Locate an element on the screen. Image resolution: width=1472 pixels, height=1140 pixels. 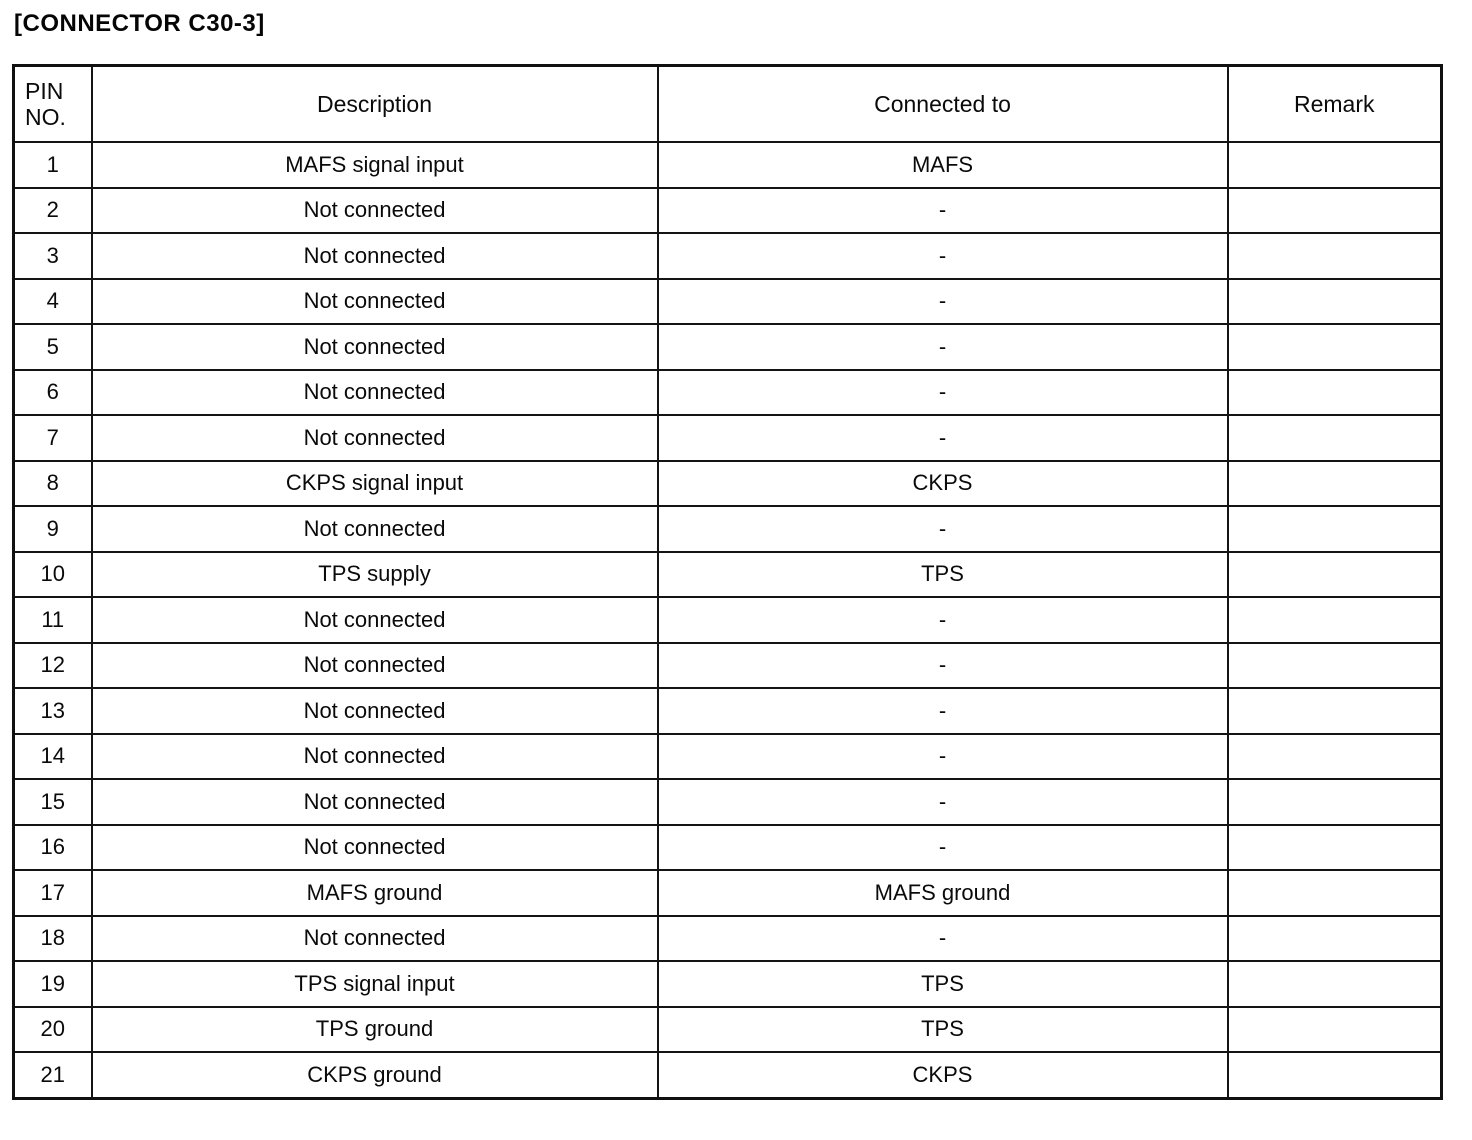
description-cell: TPS supply is located at coordinates (374, 574).